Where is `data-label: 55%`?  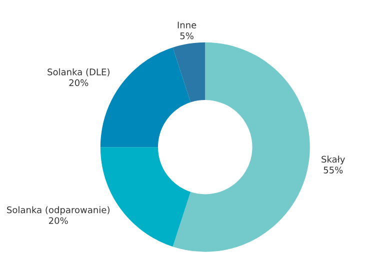 data-label: 55% is located at coordinates (333, 170).